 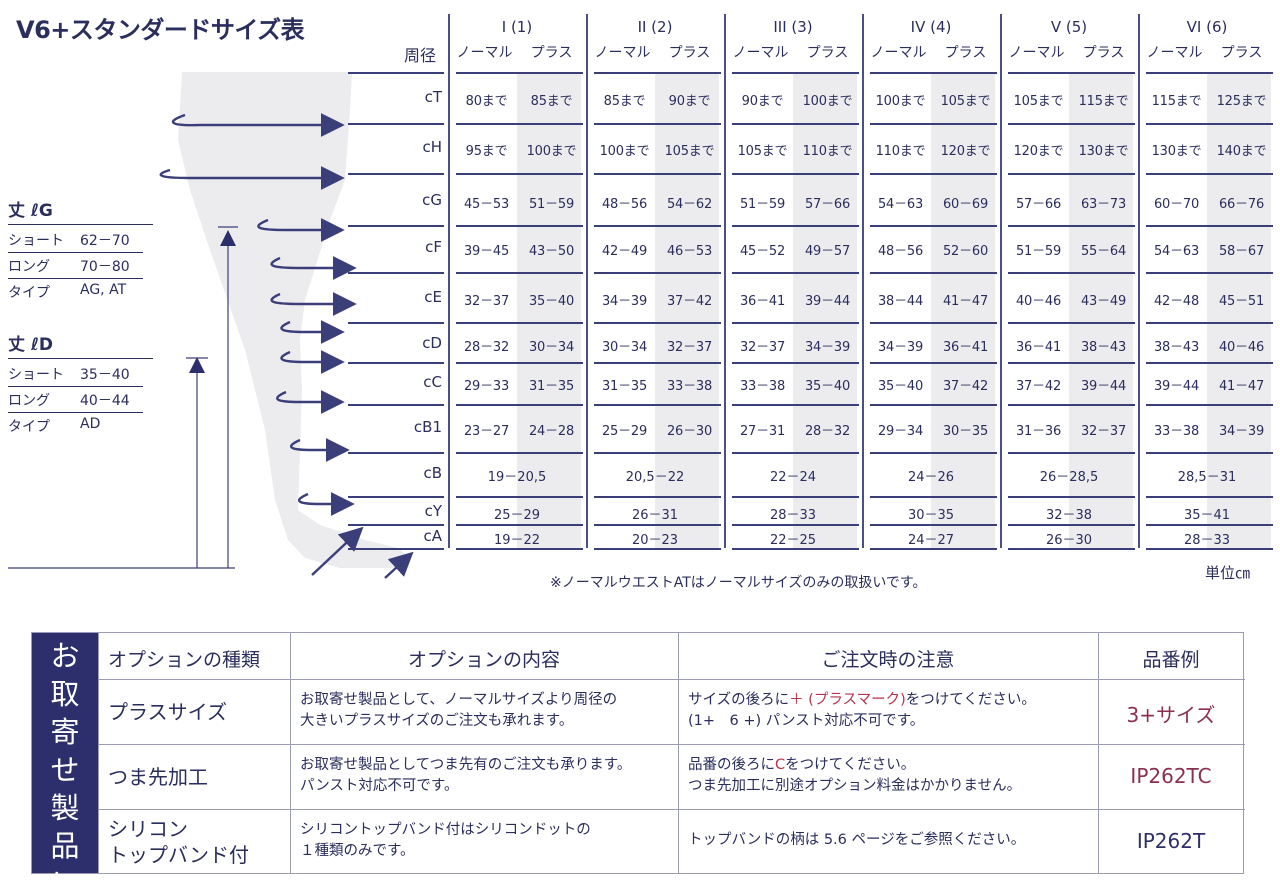 What do you see at coordinates (931, 477) in the screenshot?
I see `size-cell-merged: 24－26` at bounding box center [931, 477].